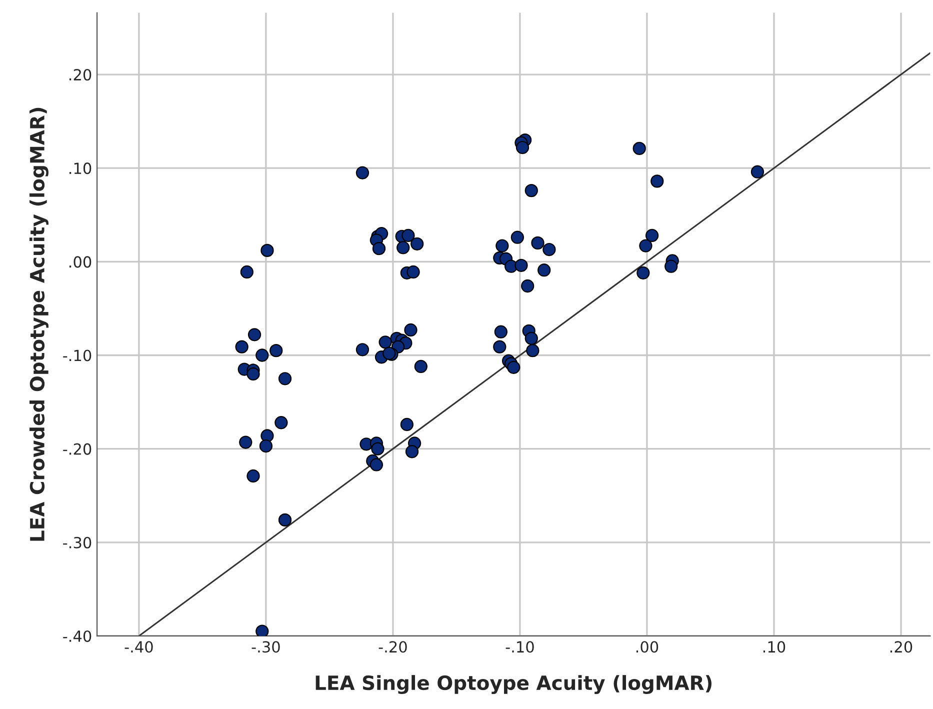 This screenshot has height=709, width=933. I want to click on y-tick-label: .10, so click(81, 168).